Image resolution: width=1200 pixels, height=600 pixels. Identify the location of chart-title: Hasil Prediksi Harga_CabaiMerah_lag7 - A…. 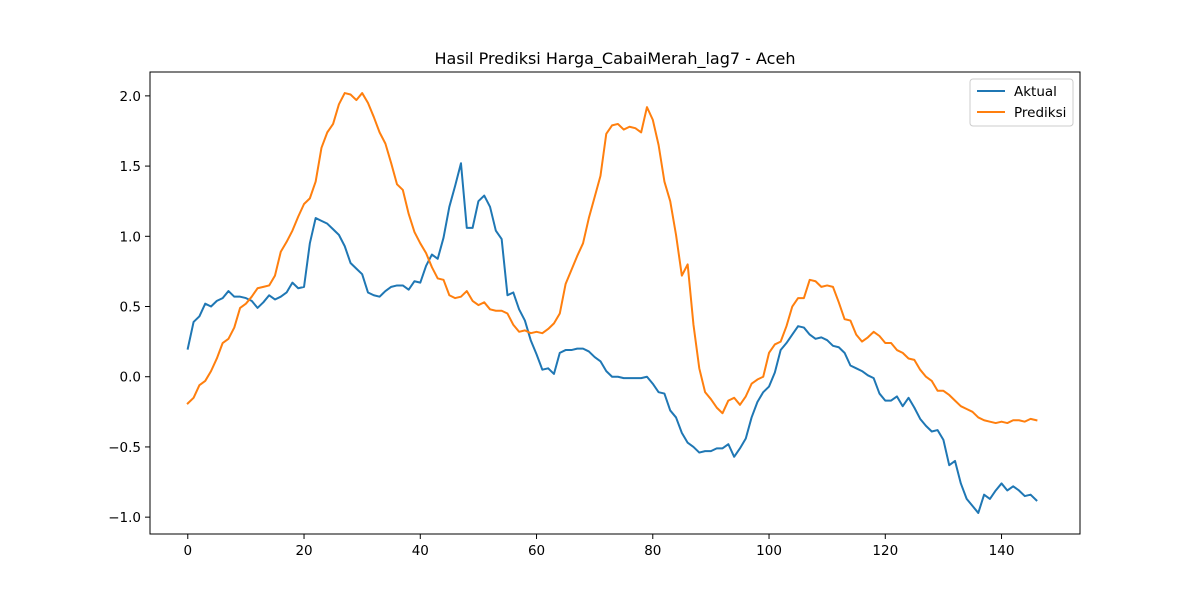
(615, 59).